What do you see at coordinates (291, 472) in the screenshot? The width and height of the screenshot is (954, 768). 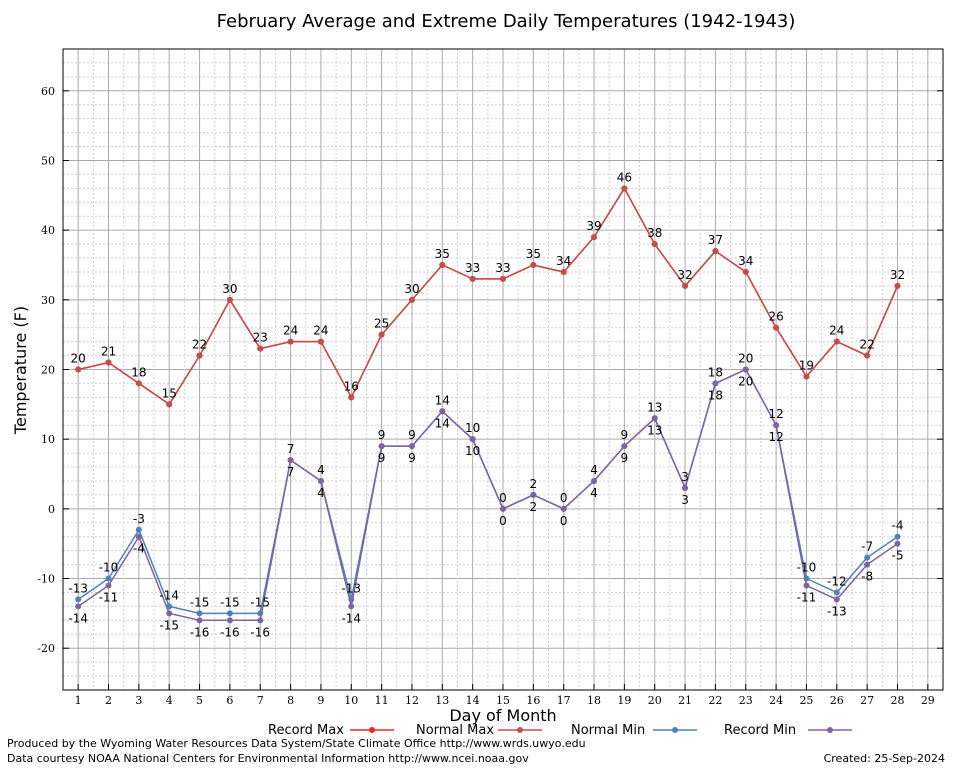 I see `data-label: 7` at bounding box center [291, 472].